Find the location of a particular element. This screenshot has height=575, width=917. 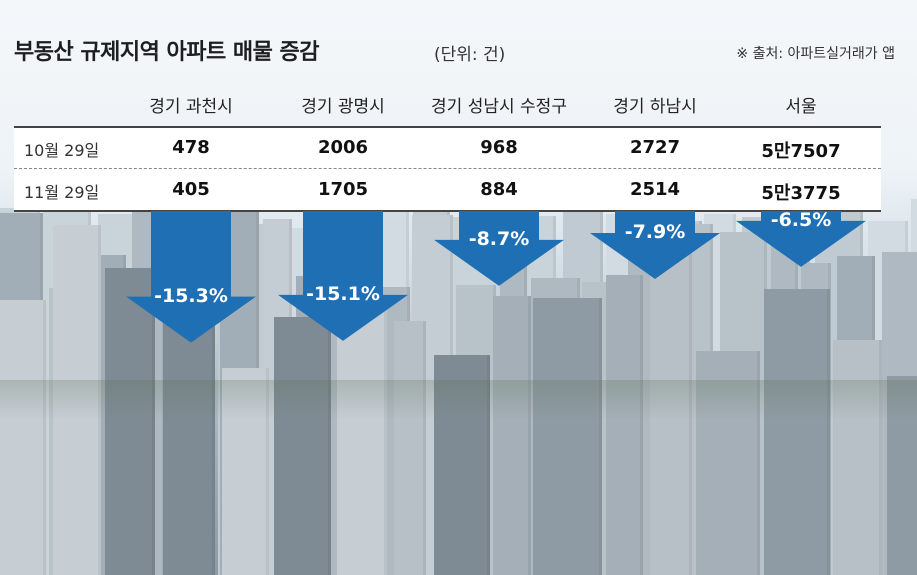

cell-oct29-hanam: 2727 is located at coordinates (655, 147).